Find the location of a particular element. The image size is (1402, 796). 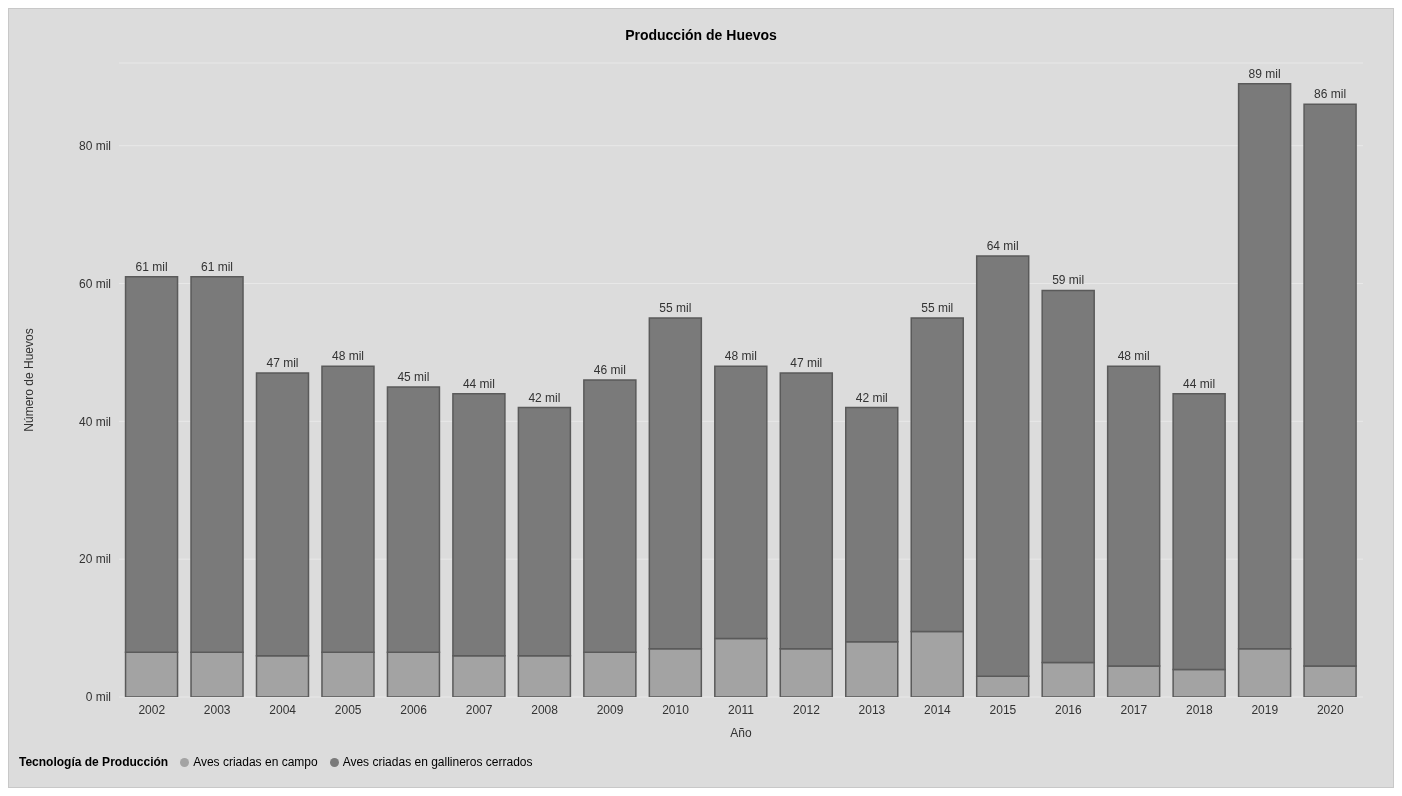

x-tick-label: 2013 is located at coordinates (872, 709).